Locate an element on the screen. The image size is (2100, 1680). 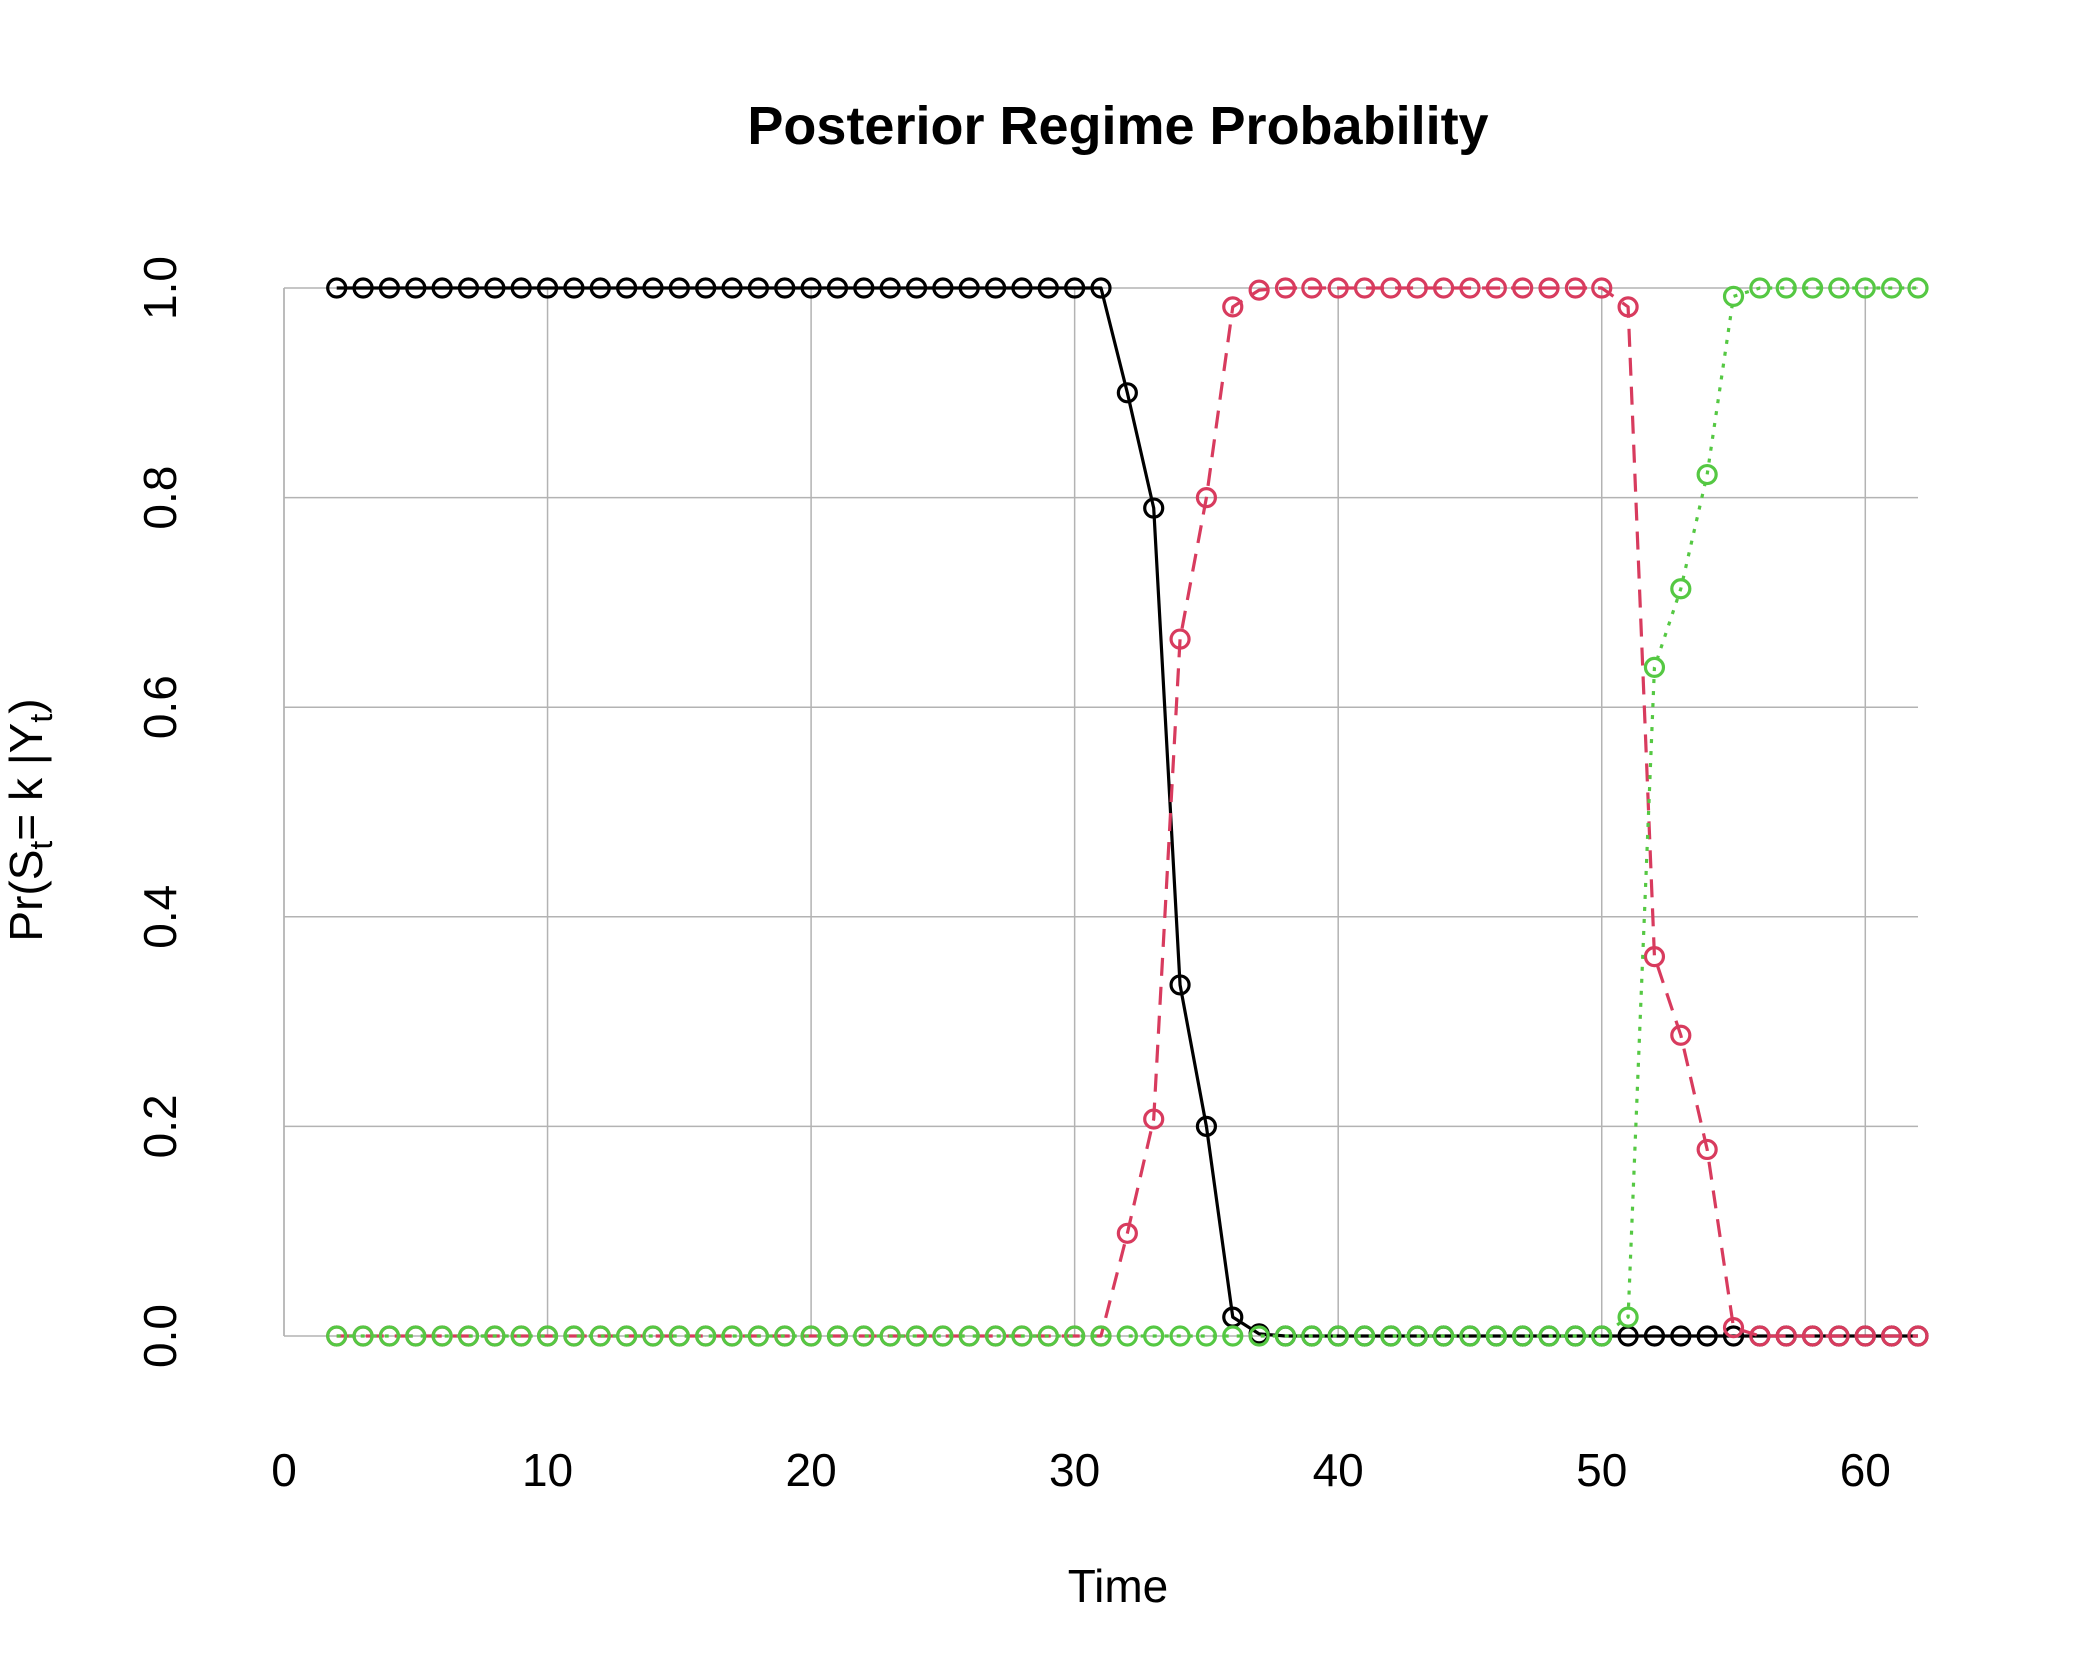
y-axis-label: Pr(St= k |Yt) is located at coordinates (29, 819).